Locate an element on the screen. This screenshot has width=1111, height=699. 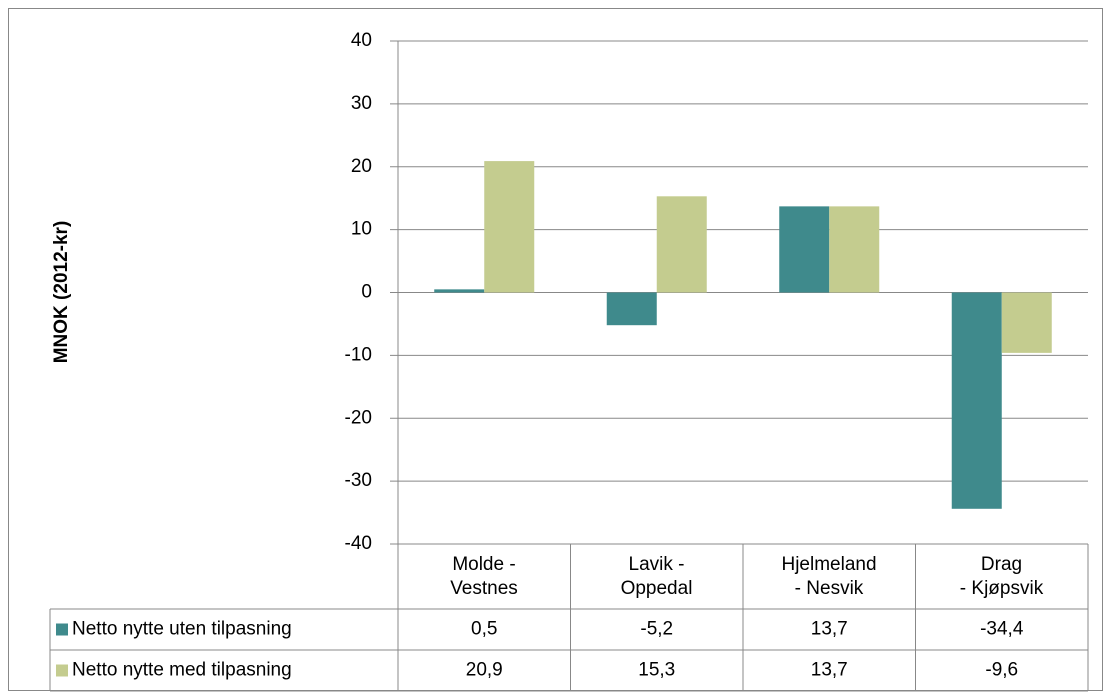
y-axis-label: MNOK (2012-kr) is located at coordinates (61, 292).